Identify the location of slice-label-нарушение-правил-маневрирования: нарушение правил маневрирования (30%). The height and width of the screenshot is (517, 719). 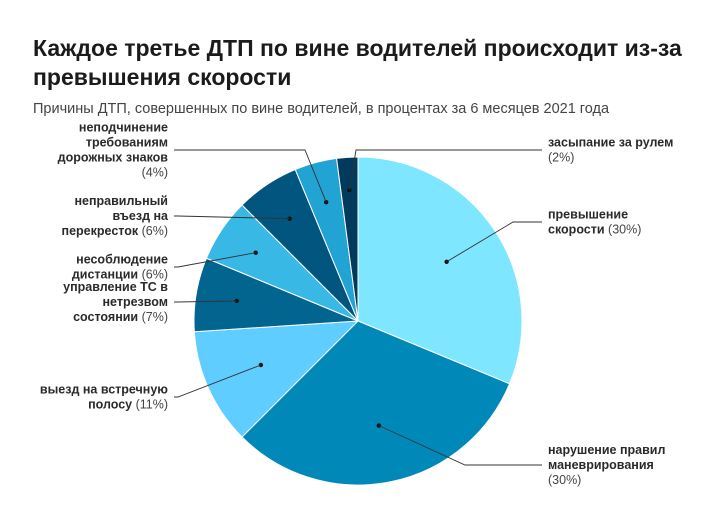
(606, 465).